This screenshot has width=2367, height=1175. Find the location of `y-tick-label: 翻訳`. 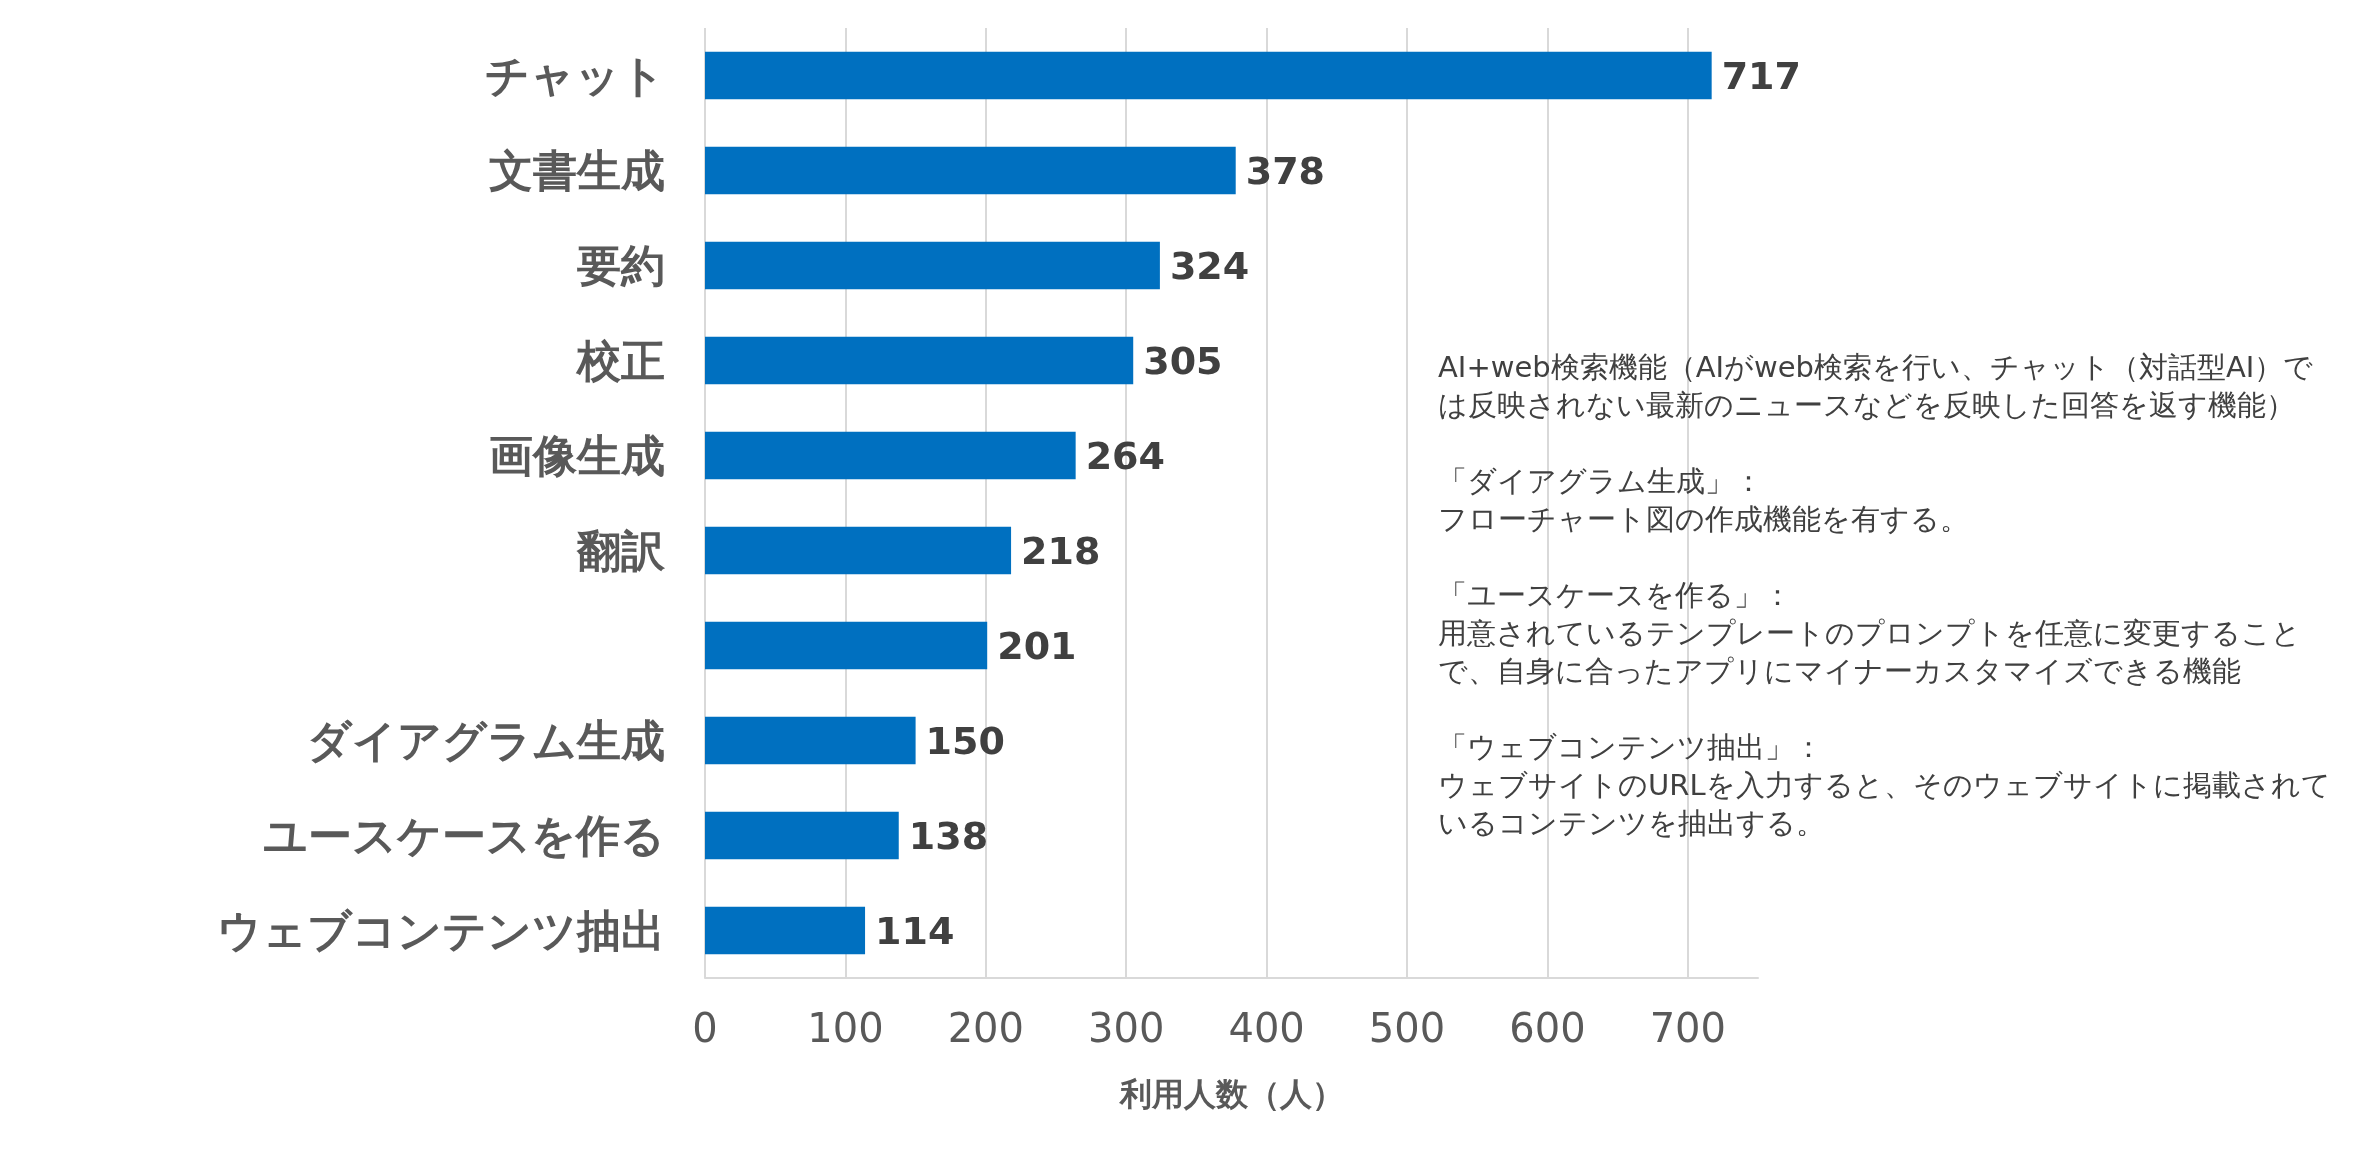

y-tick-label: 翻訳 is located at coordinates (621, 550).